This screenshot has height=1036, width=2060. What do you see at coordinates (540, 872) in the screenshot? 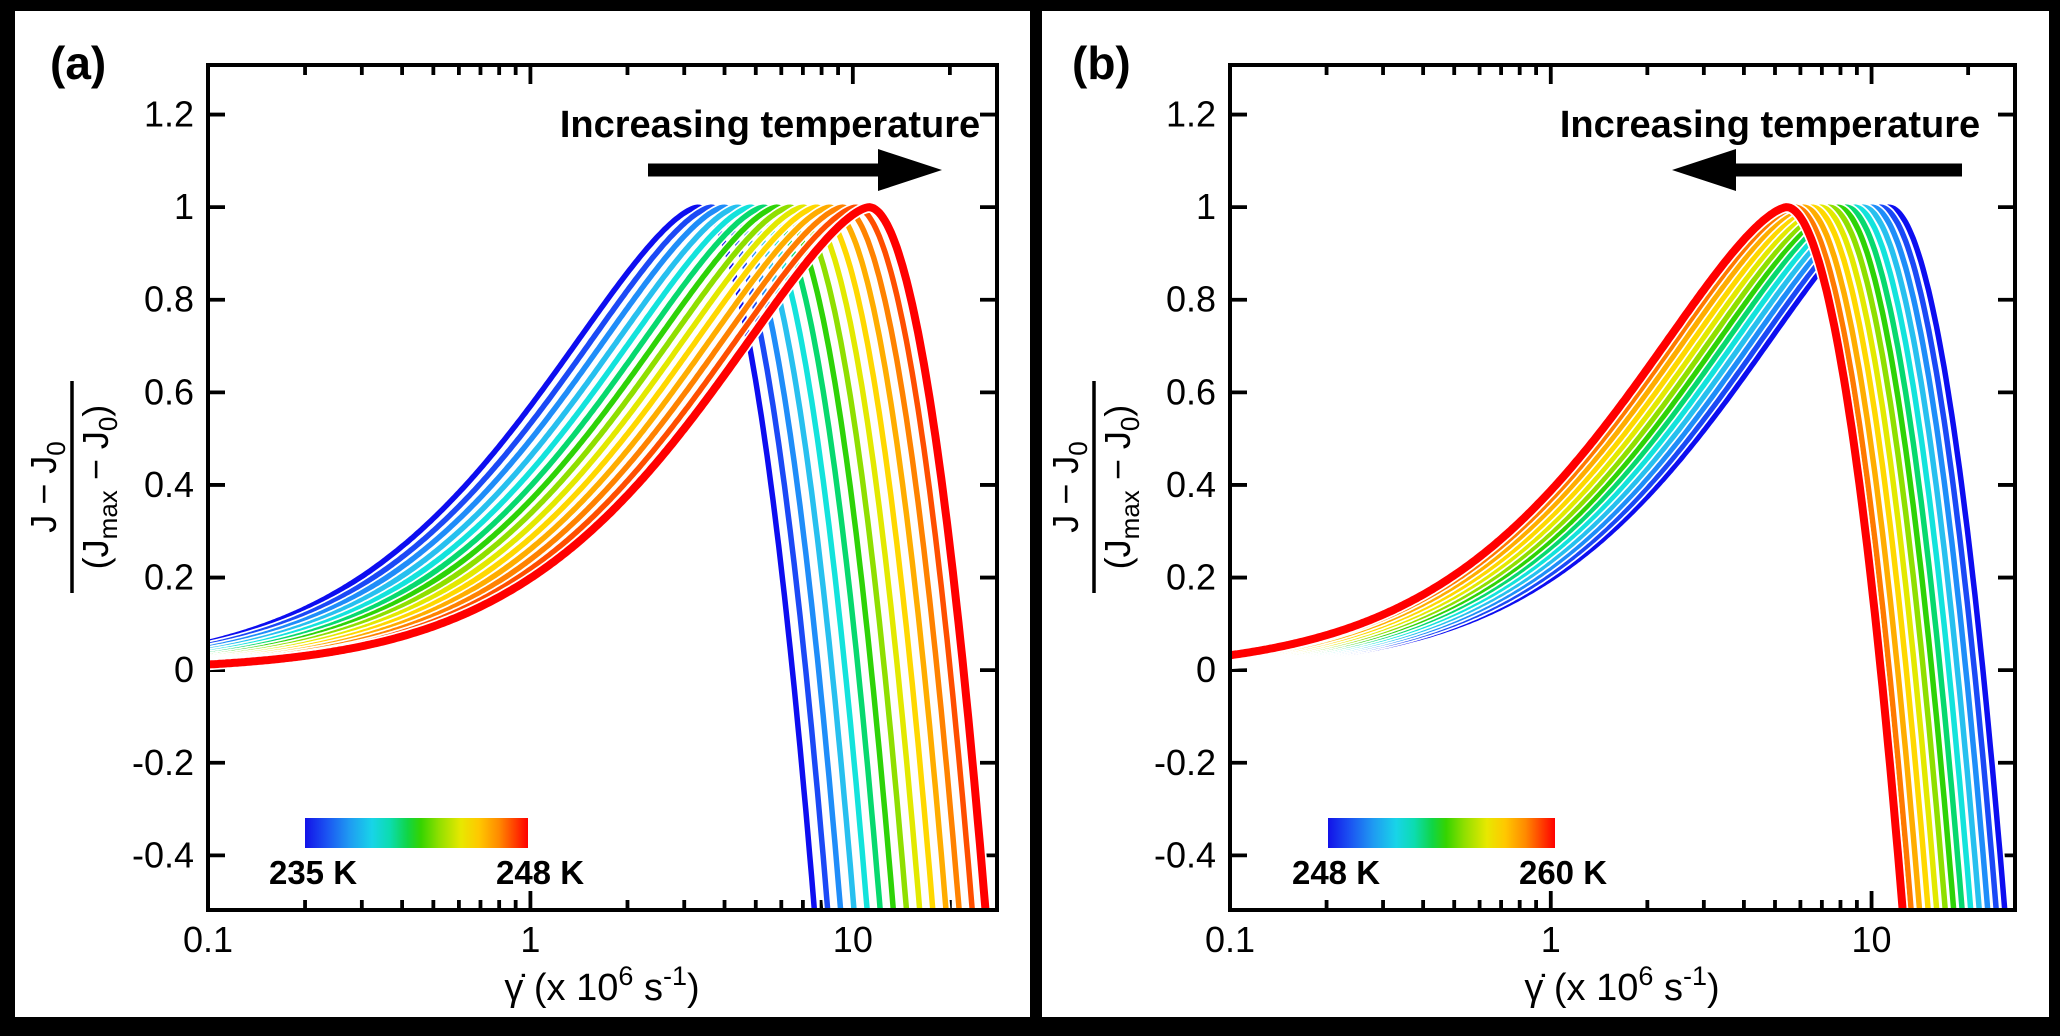
I see `panel-a-colorbar-max-label: 248 K` at bounding box center [540, 872].